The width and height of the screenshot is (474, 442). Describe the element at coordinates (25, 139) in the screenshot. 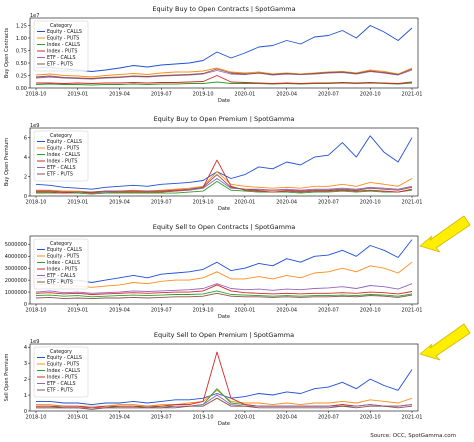

I see `y-tick-label: 6` at that location.